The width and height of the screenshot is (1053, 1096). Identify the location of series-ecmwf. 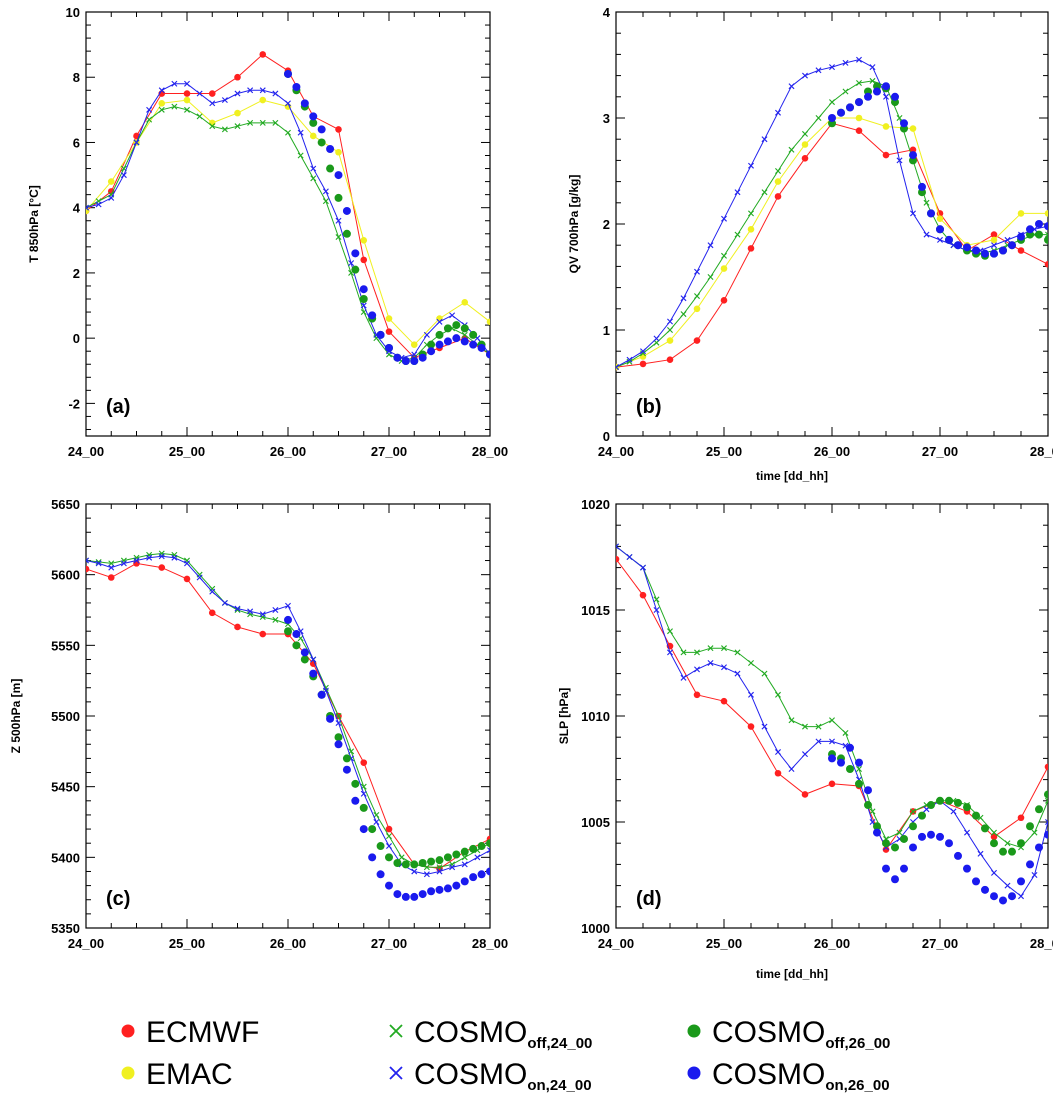
(288, 206).